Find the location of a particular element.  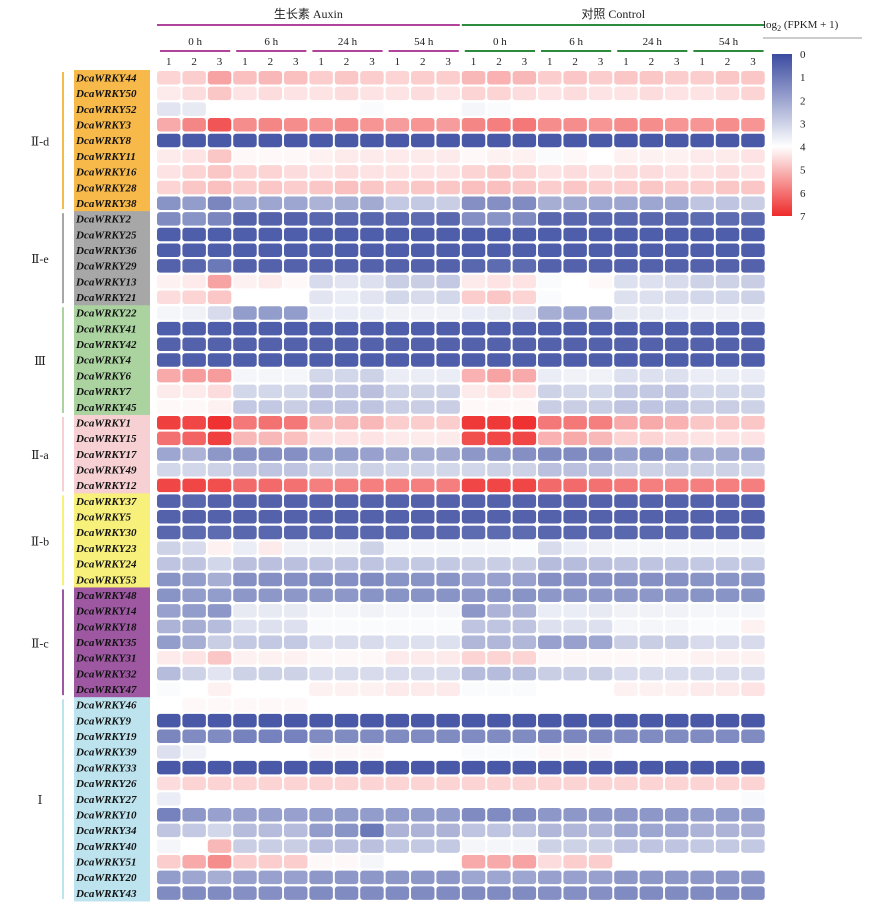

gene-label: DcaWRKY32 is located at coordinates (106, 674).